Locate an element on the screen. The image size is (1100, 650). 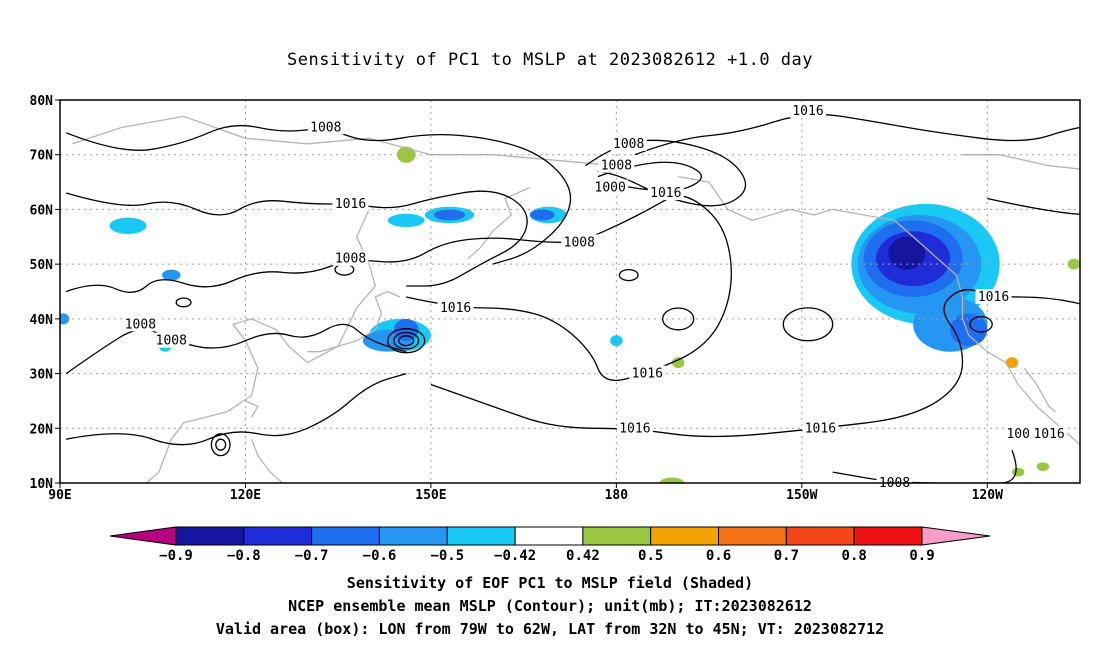
contour-label: 1000 is located at coordinates (610, 187).